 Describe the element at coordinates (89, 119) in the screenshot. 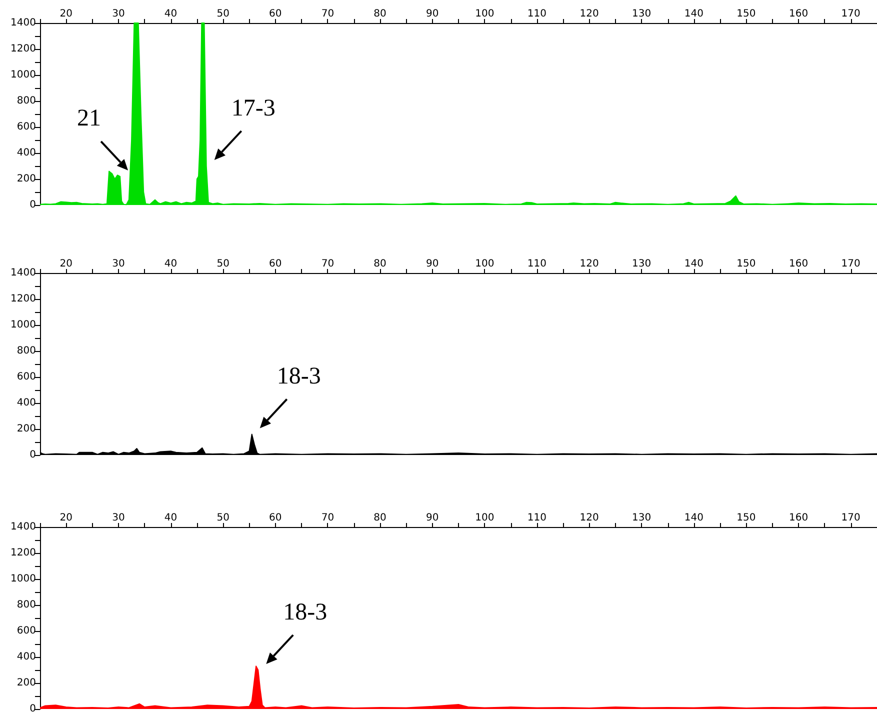

I see `annotation: 21` at that location.